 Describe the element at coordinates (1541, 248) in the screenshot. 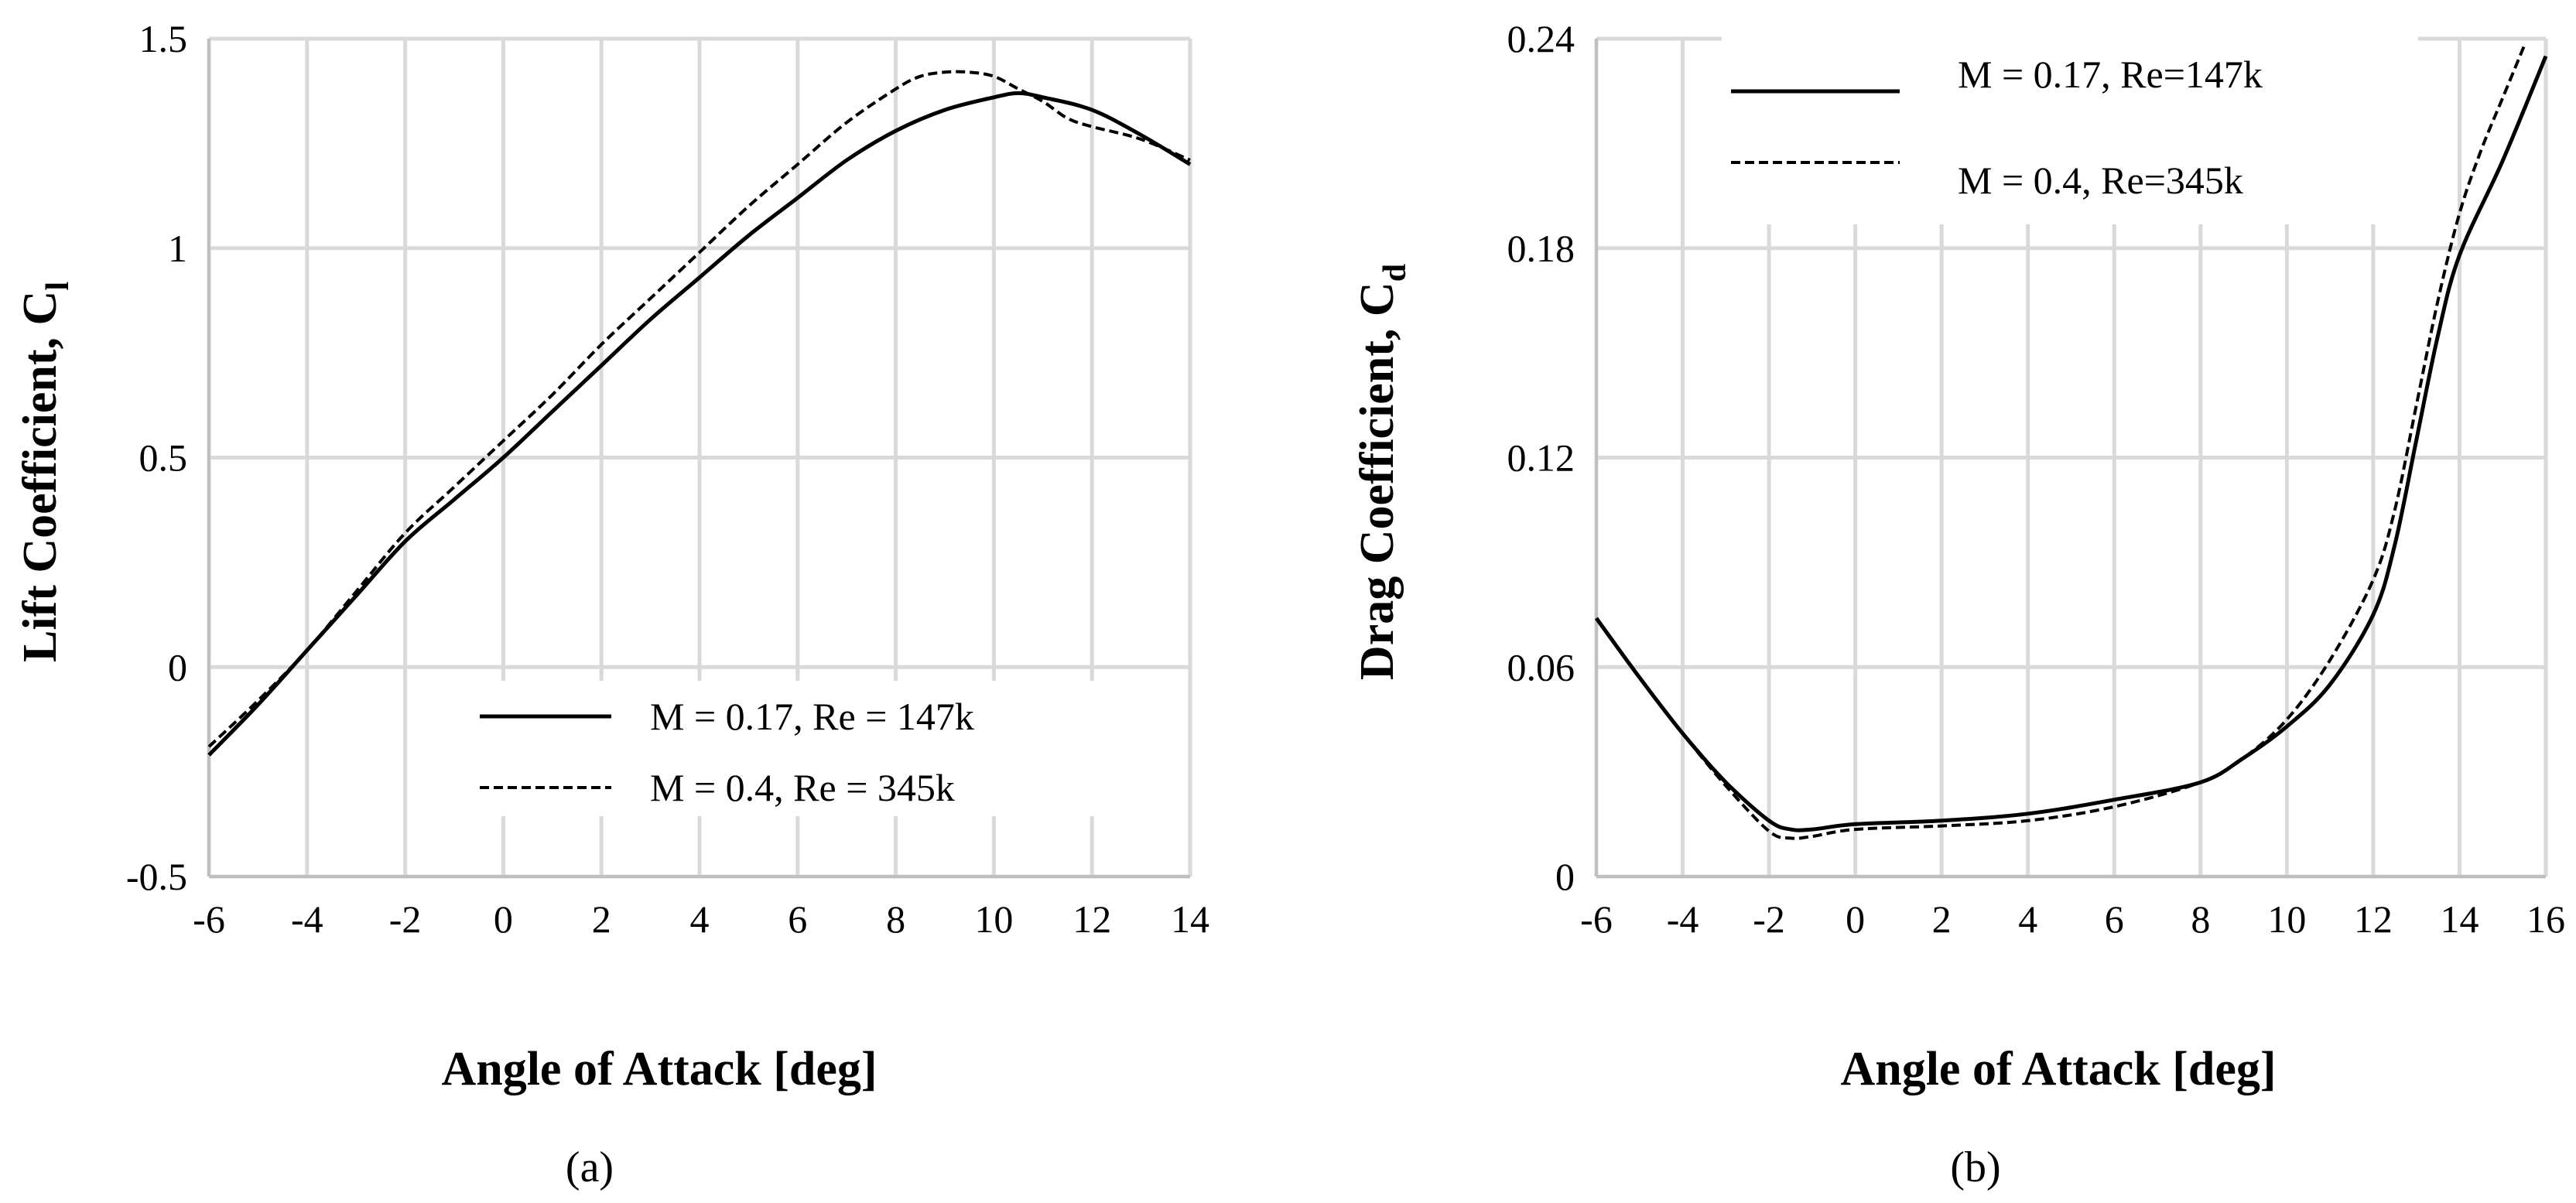

I see `drag-y-tick-label: 0.18` at that location.